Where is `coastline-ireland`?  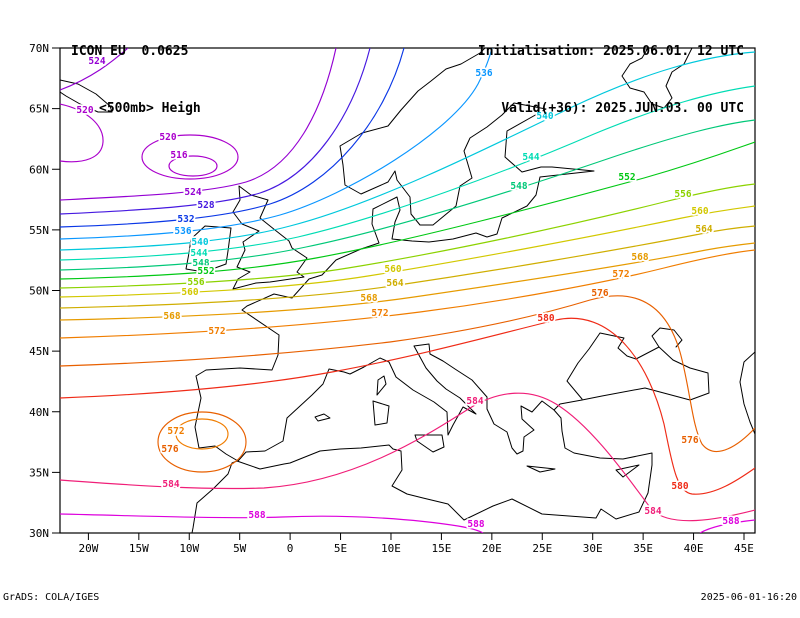 coastline-ireland is located at coordinates (208, 249).